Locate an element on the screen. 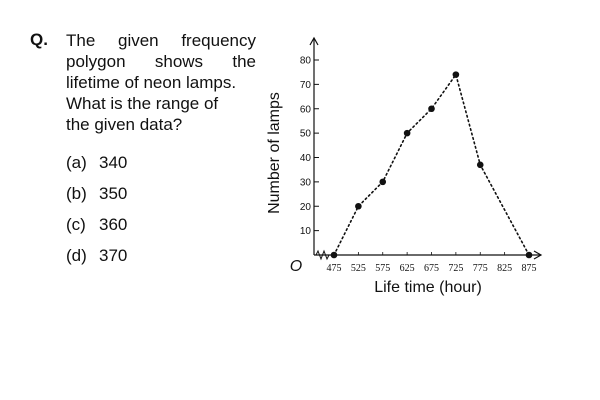 Image resolution: width=600 pixels, height=400 pixels. x-tick-label: 625 is located at coordinates (407, 268).